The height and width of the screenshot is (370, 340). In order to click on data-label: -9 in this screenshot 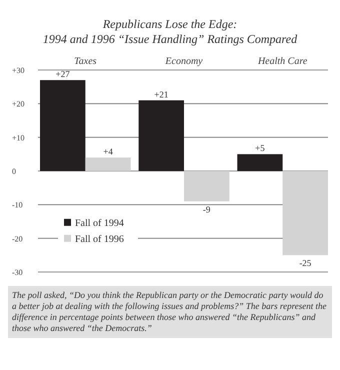, I will do `click(206, 209)`.